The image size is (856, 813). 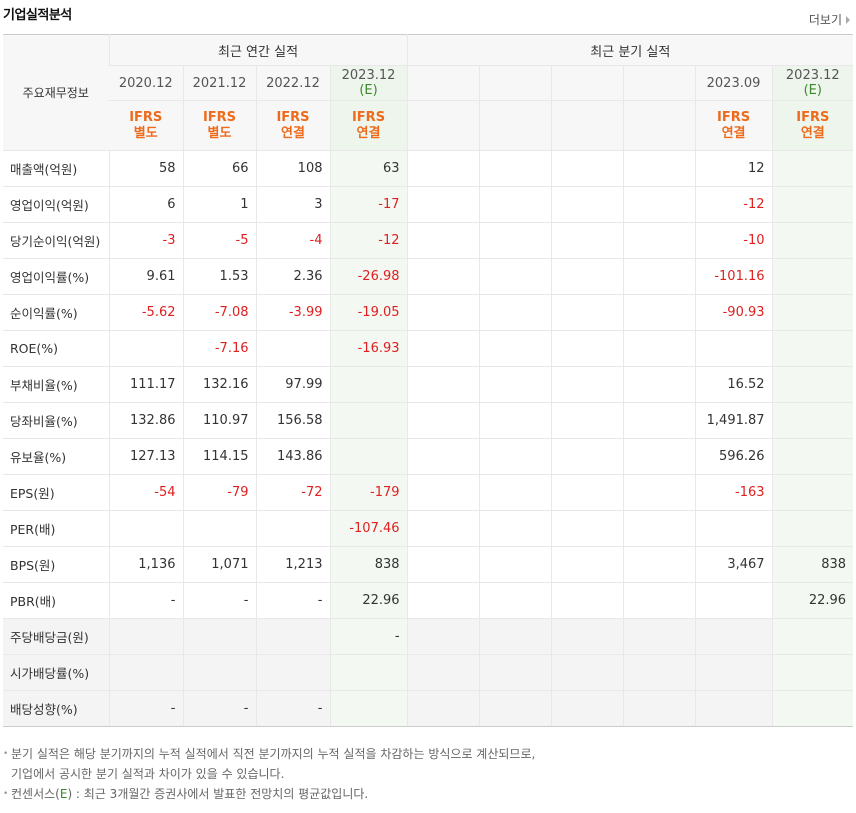 I want to click on row-name: 당기순이익(억원), so click(x=56, y=240).